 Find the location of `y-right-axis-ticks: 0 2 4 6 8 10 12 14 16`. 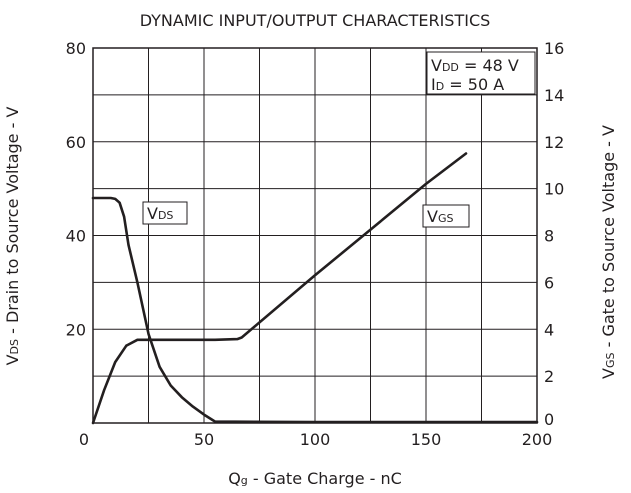

y-right-axis-ticks: 0 2 4 6 8 10 12 14 16 is located at coordinates (554, 234).